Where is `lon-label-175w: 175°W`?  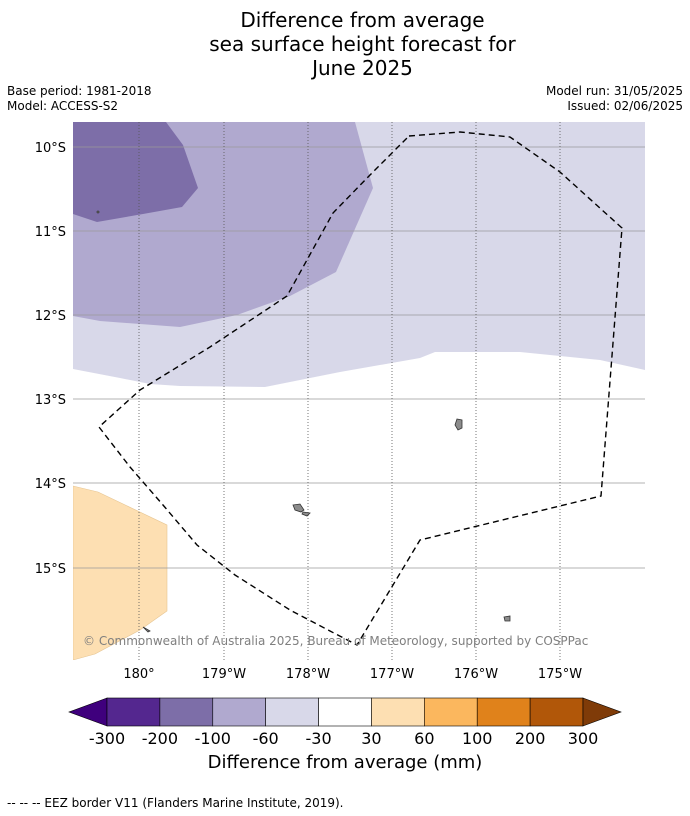 lon-label-175w: 175°W is located at coordinates (560, 674).